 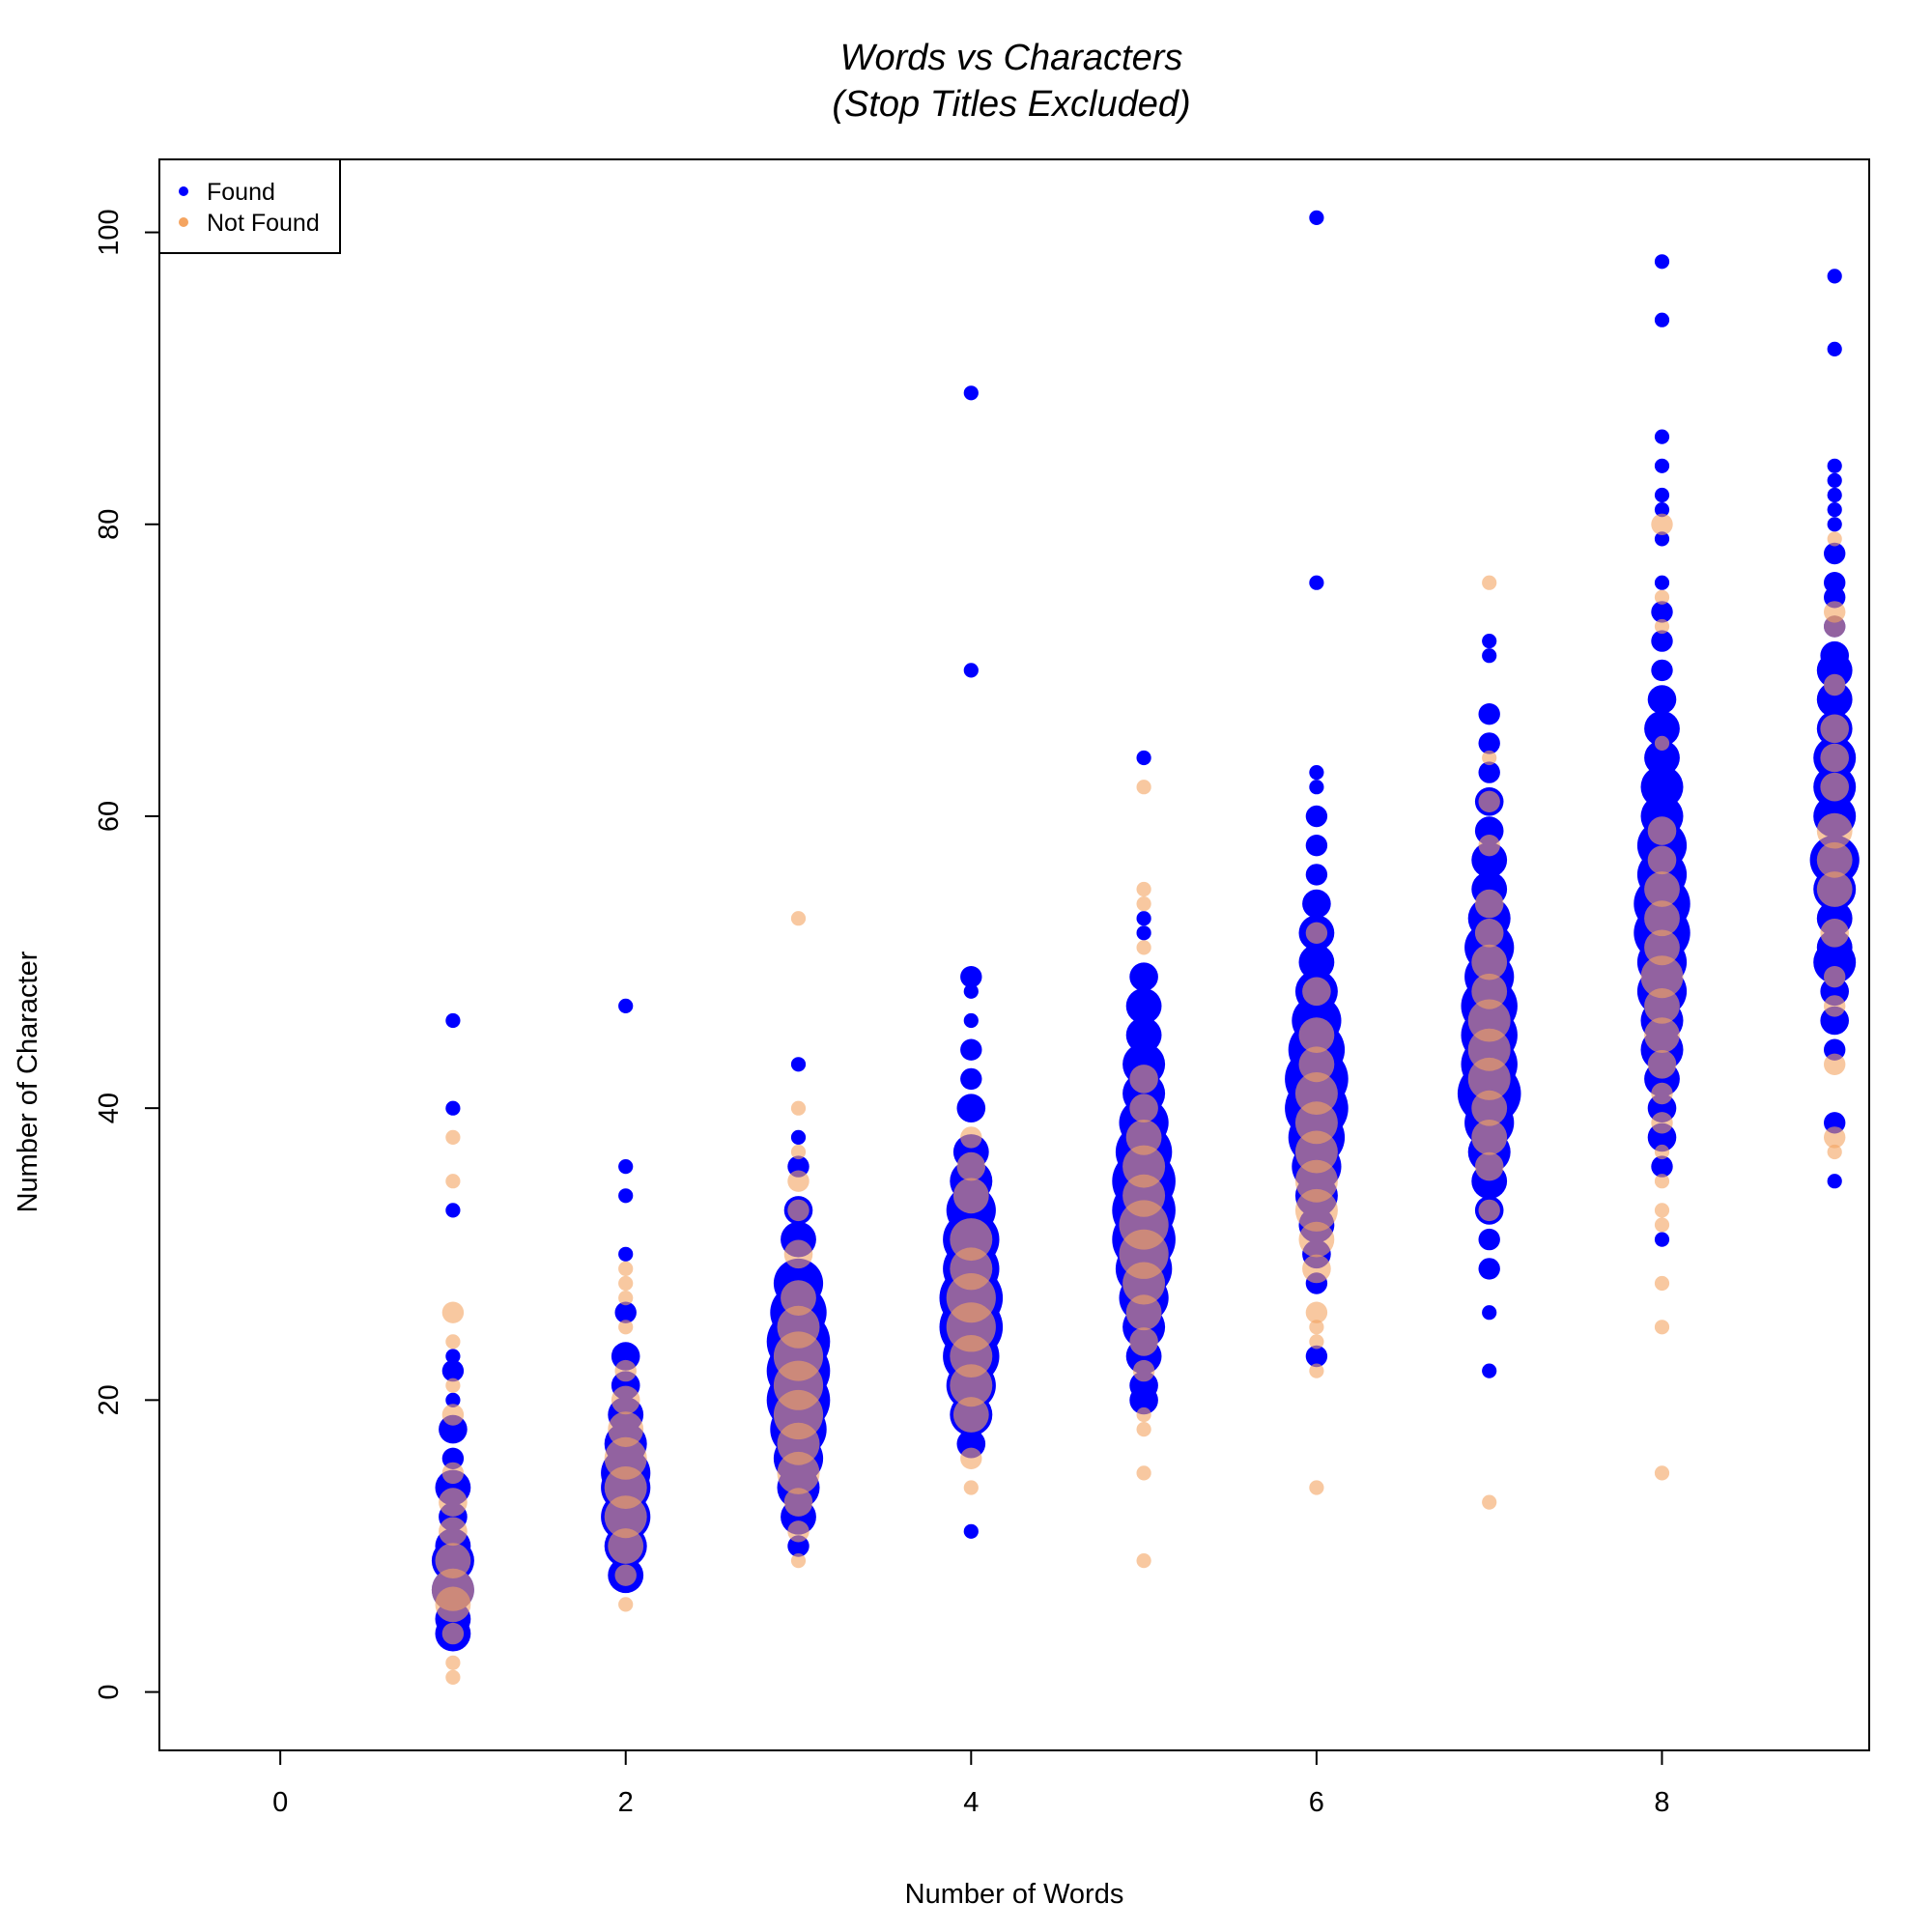 What do you see at coordinates (971, 1783) in the screenshot?
I see `x-axis: 0 2 4 6 8` at bounding box center [971, 1783].